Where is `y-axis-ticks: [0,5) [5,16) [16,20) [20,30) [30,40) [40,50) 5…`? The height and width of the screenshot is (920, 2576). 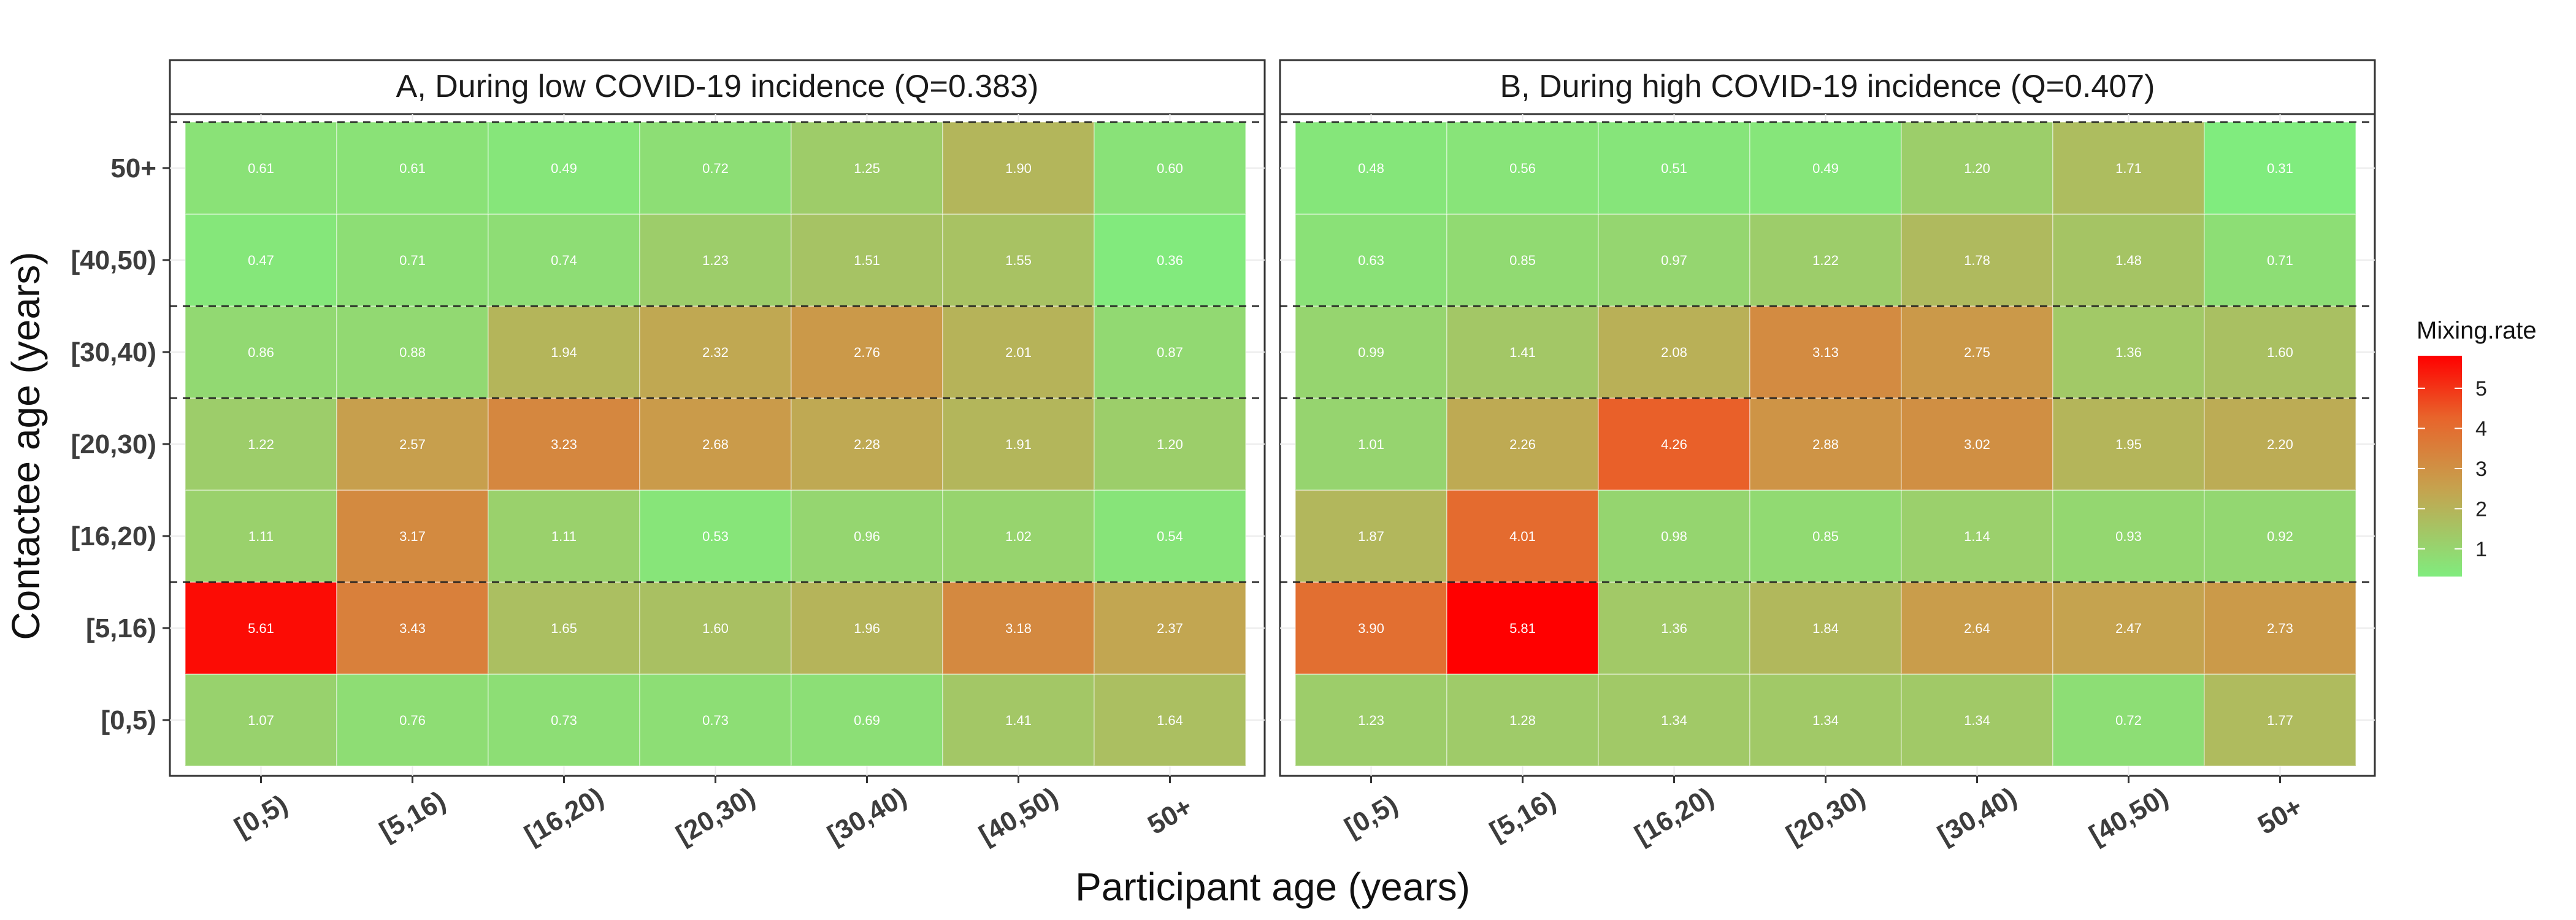 y-axis-ticks: [0,5) [5,16) [16,20) [20,30) [30,40) [40,50) 5… is located at coordinates (120, 444).